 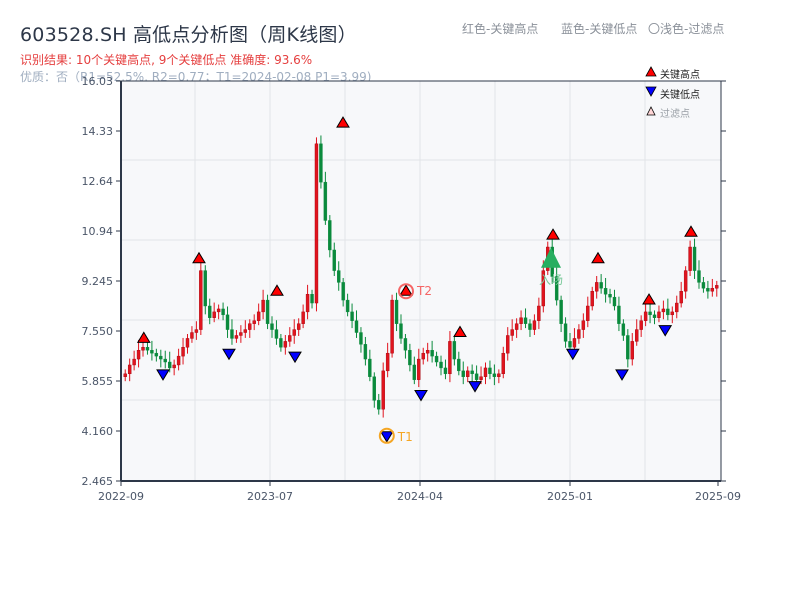 What do you see at coordinates (675, 114) in the screenshot?
I see `legend-filtered: 过滤点` at bounding box center [675, 114].